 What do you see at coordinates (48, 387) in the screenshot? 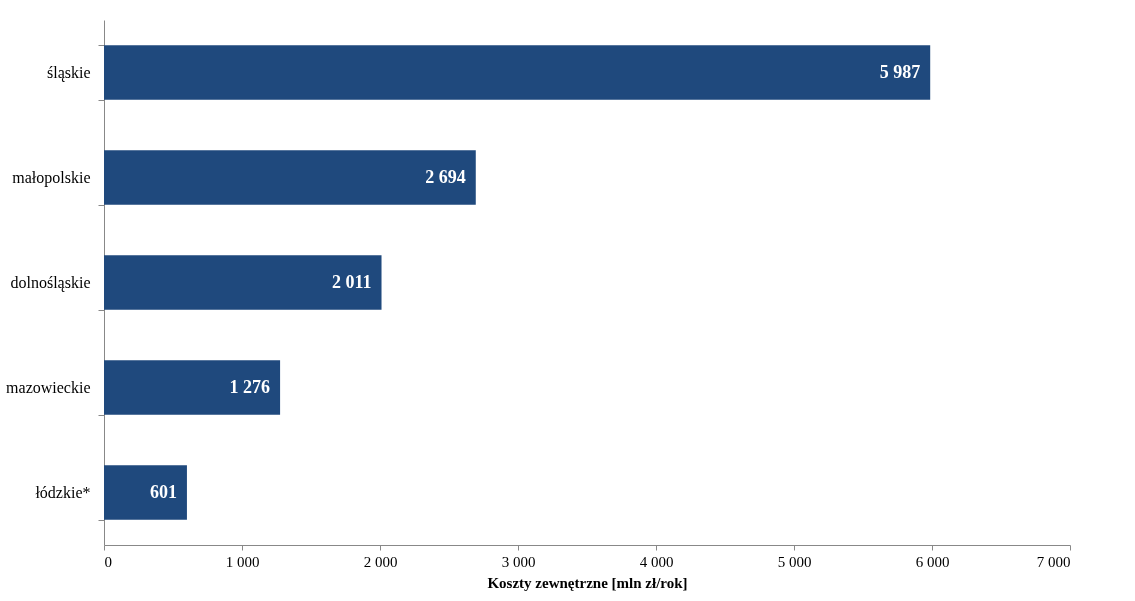
I see `y-tick-label: mazowieckie` at bounding box center [48, 387].